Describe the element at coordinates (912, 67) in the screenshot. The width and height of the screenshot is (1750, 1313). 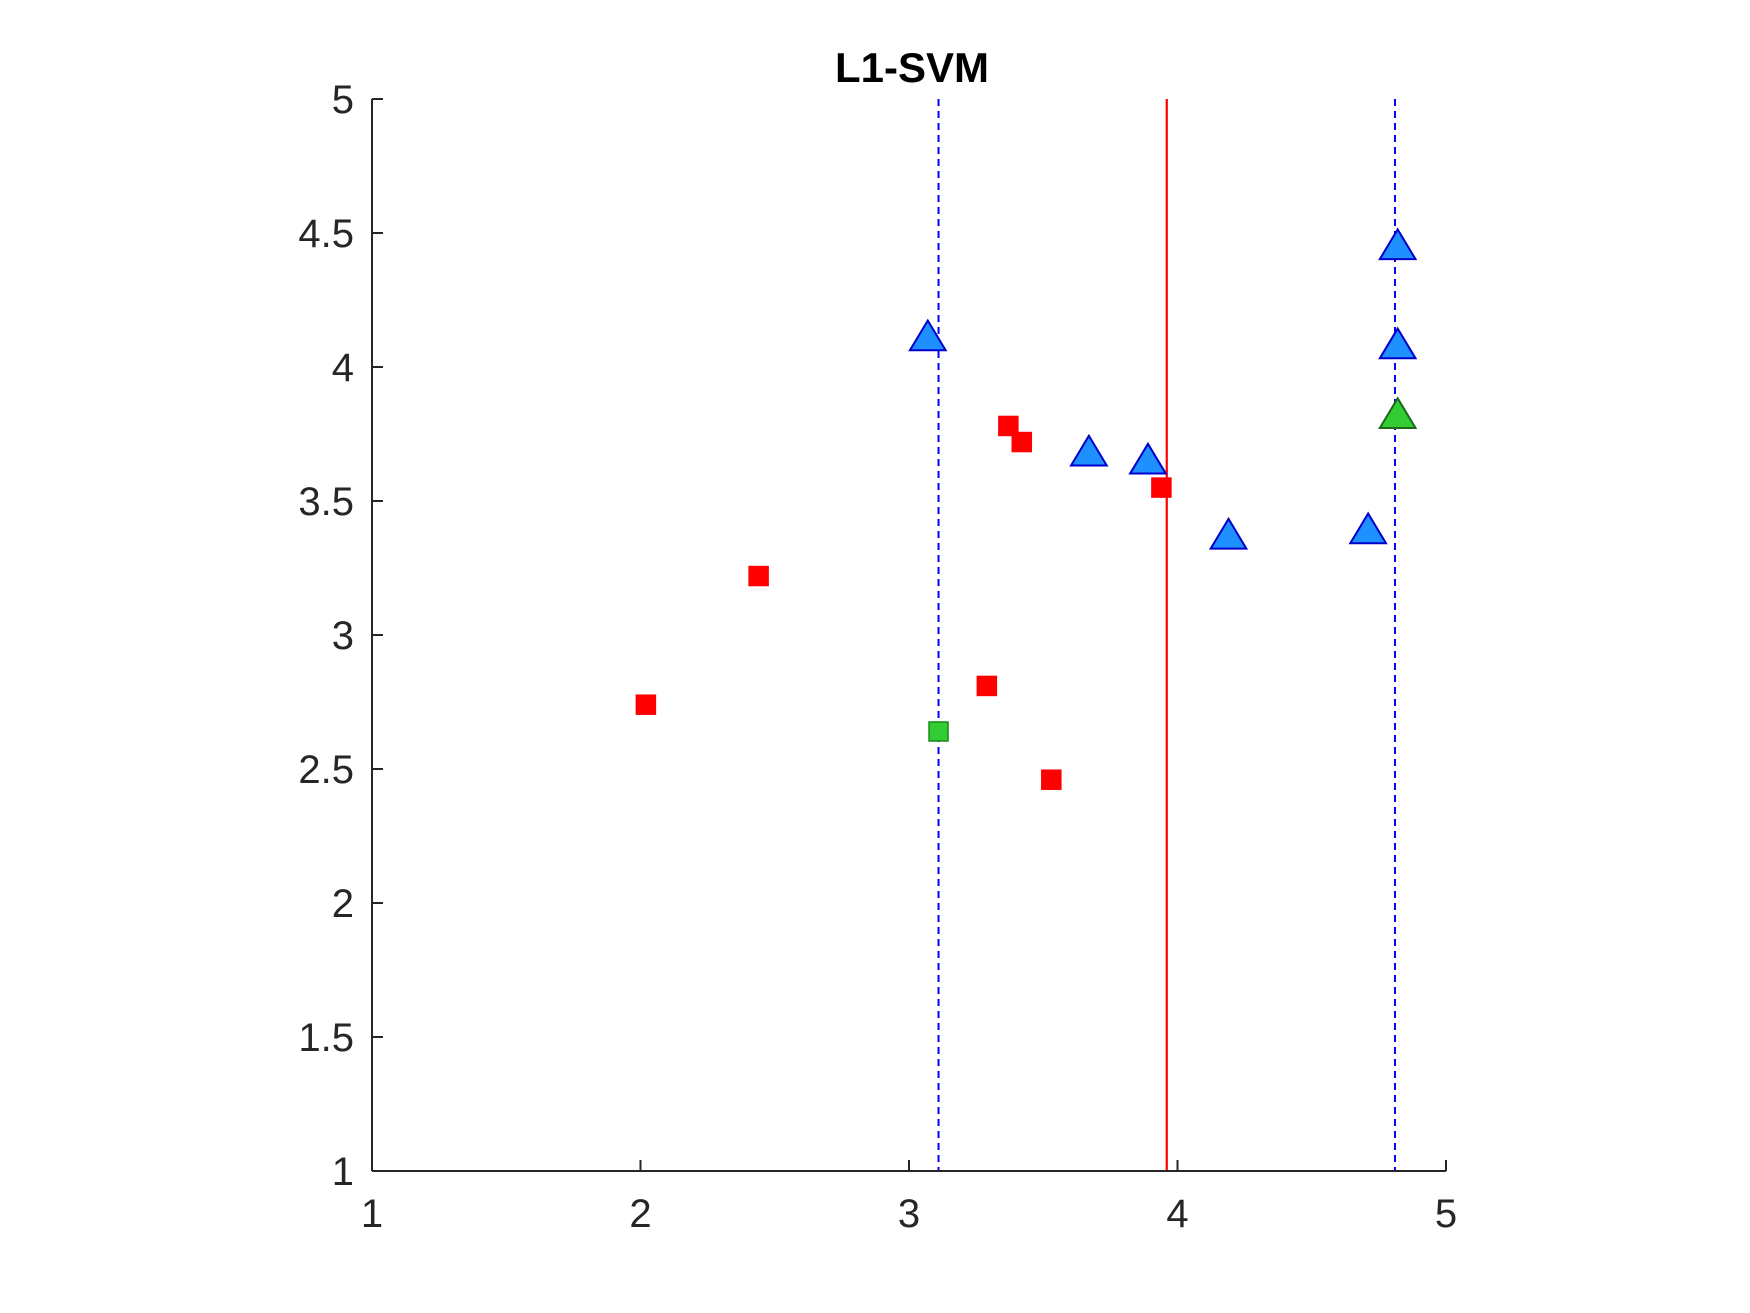
I see `chart-title: L1-SVM` at that location.